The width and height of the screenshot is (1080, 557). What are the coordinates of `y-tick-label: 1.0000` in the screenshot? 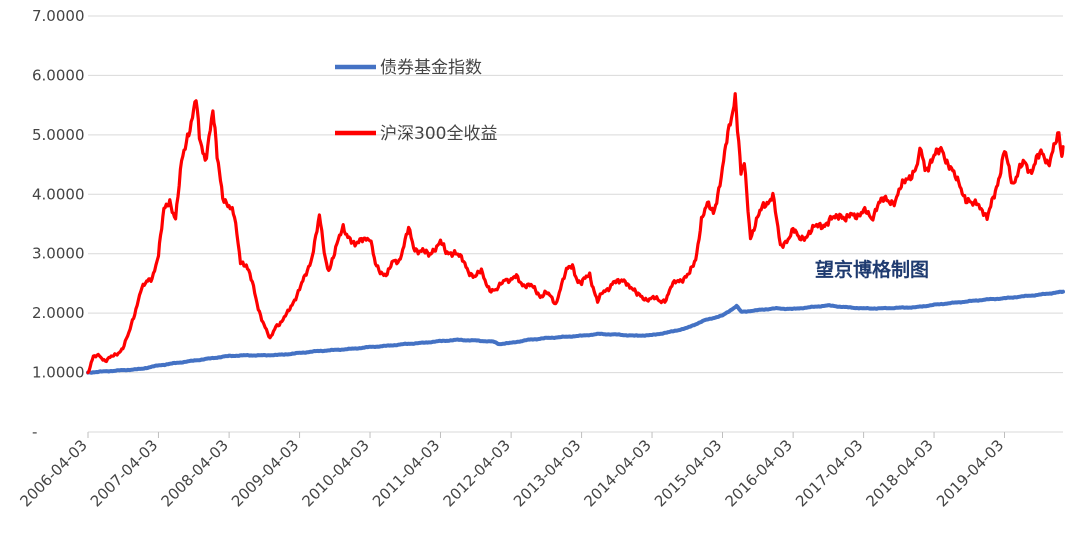 It's located at (58, 373).